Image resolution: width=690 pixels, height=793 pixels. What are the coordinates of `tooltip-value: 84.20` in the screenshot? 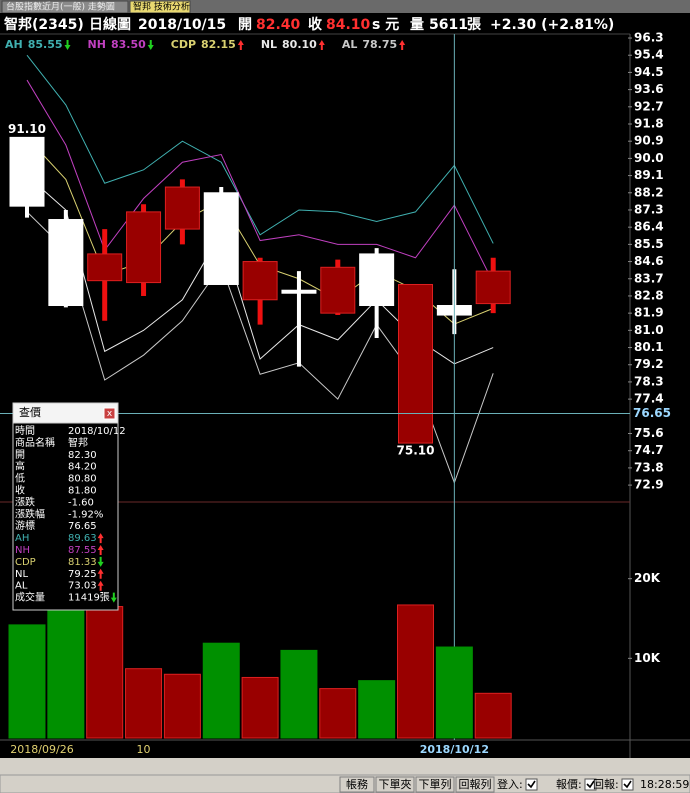 It's located at (82, 467).